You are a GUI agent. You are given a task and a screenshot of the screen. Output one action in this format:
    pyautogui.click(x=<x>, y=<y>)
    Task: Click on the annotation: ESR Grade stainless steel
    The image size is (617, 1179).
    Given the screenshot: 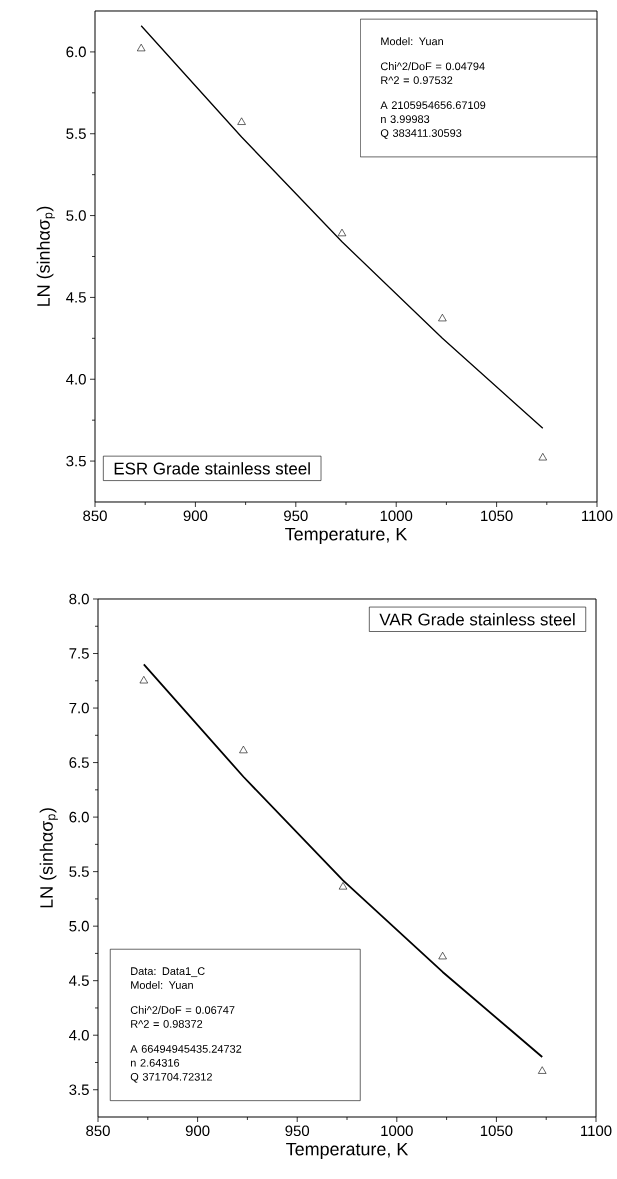 What is the action you would take?
    pyautogui.click(x=212, y=468)
    